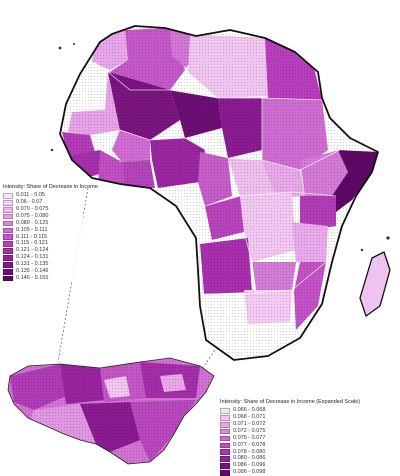 The image size is (400, 476). I want to click on legend-item: 0.075 - 0.077, so click(300, 438).